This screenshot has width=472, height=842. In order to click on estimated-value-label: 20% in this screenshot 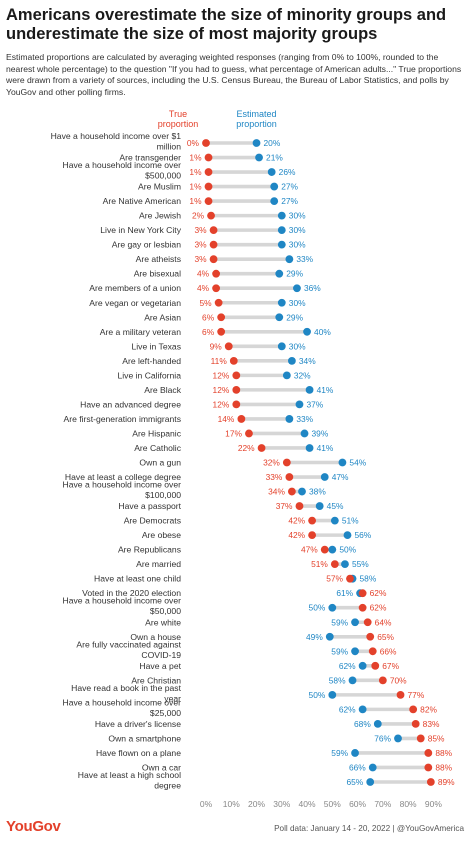, I will do `click(272, 143)`.